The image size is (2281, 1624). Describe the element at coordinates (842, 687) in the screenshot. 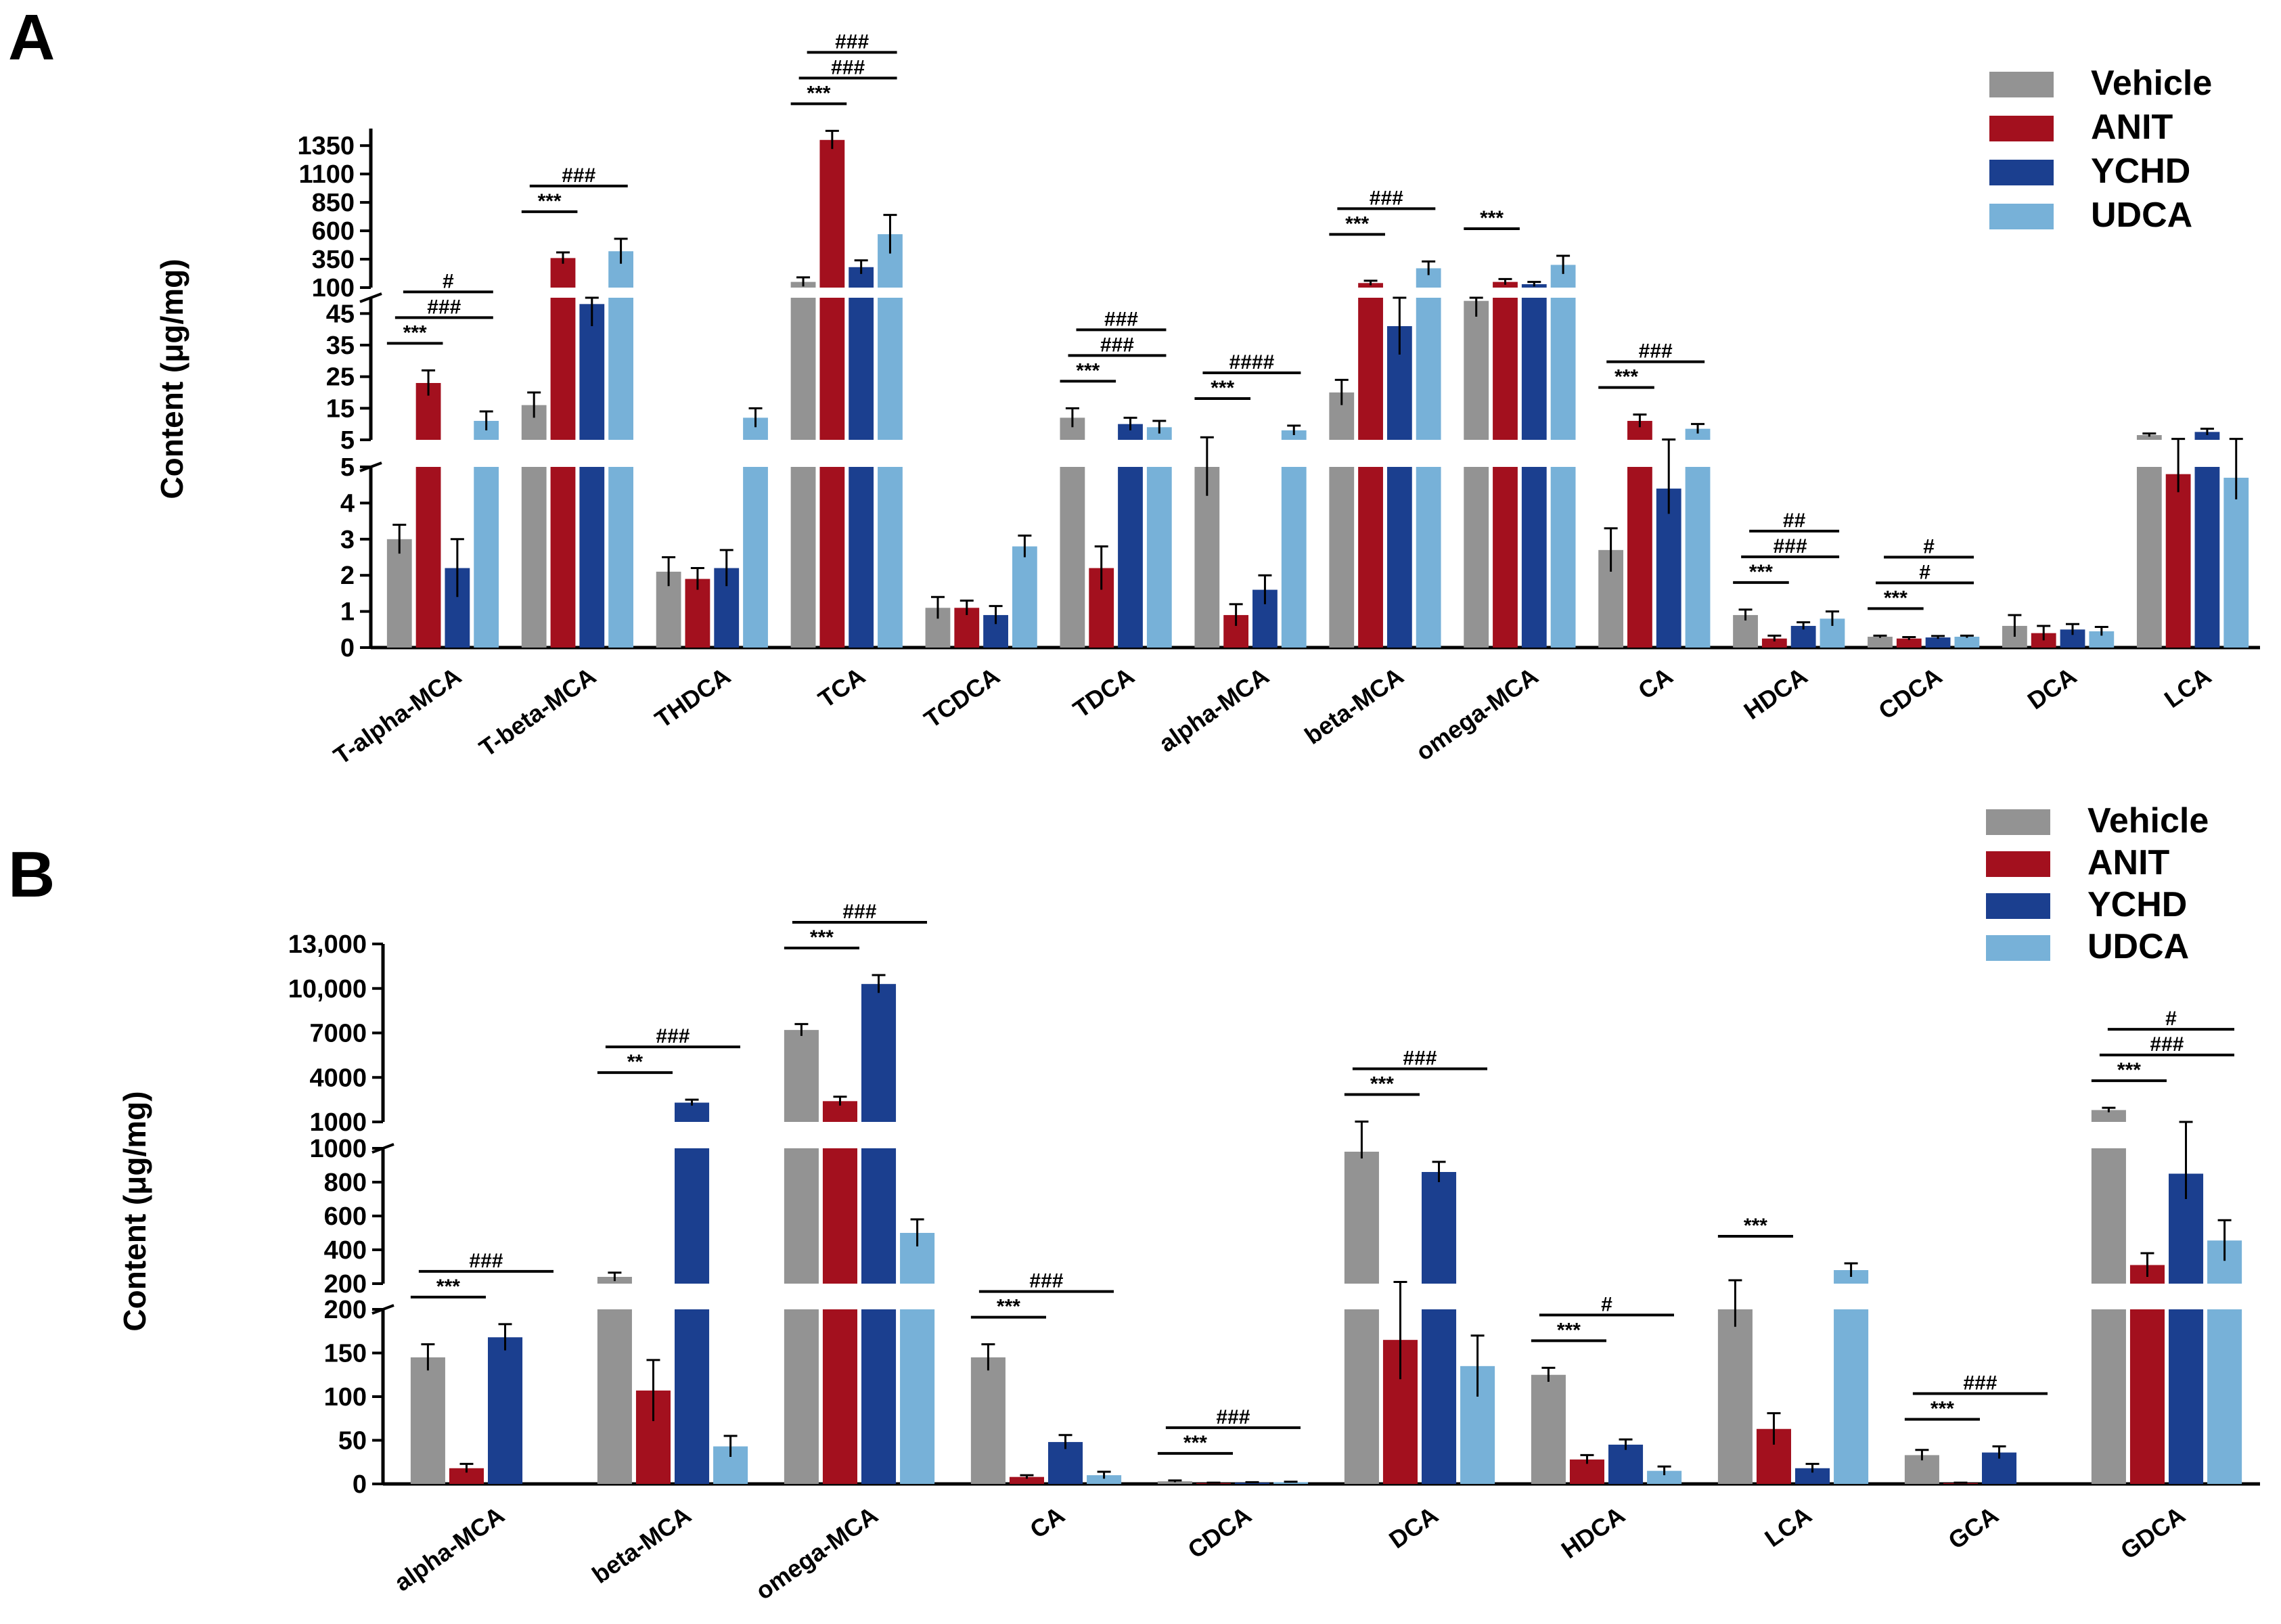

I see `x-tick-label: TCA` at that location.